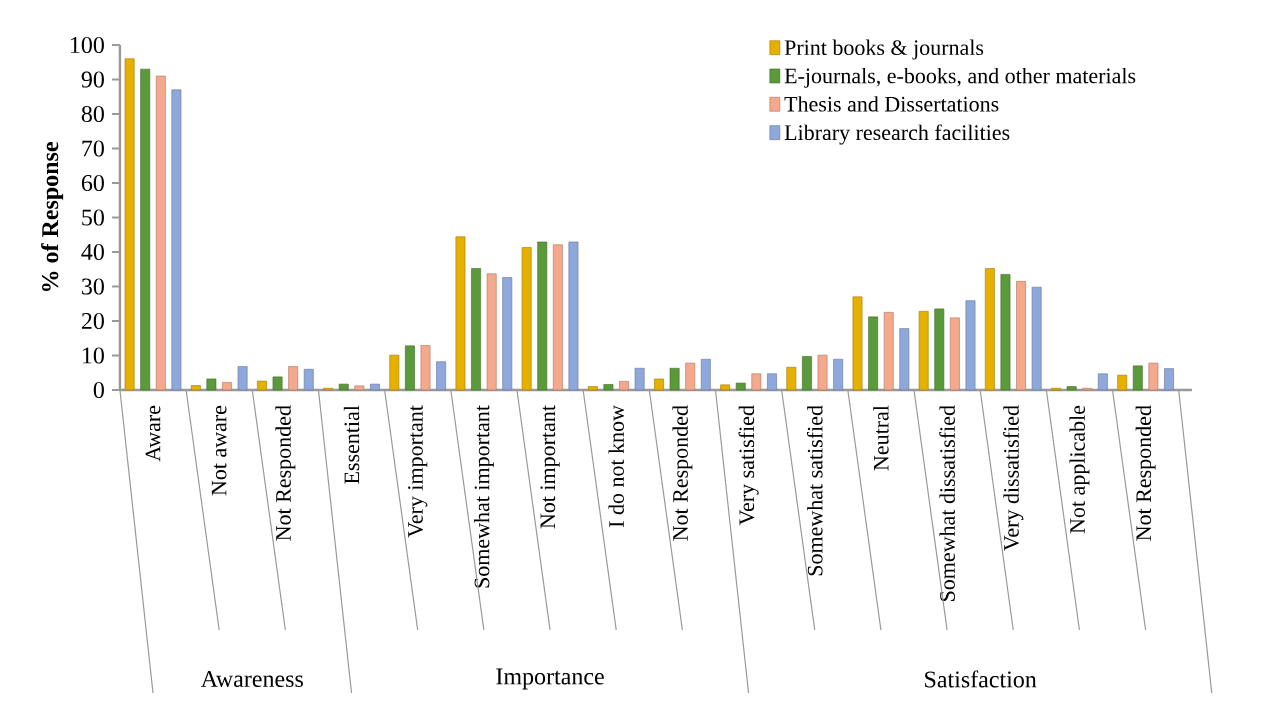 The width and height of the screenshot is (1273, 706). What do you see at coordinates (92, 79) in the screenshot?
I see `y-tick-label: 90` at bounding box center [92, 79].